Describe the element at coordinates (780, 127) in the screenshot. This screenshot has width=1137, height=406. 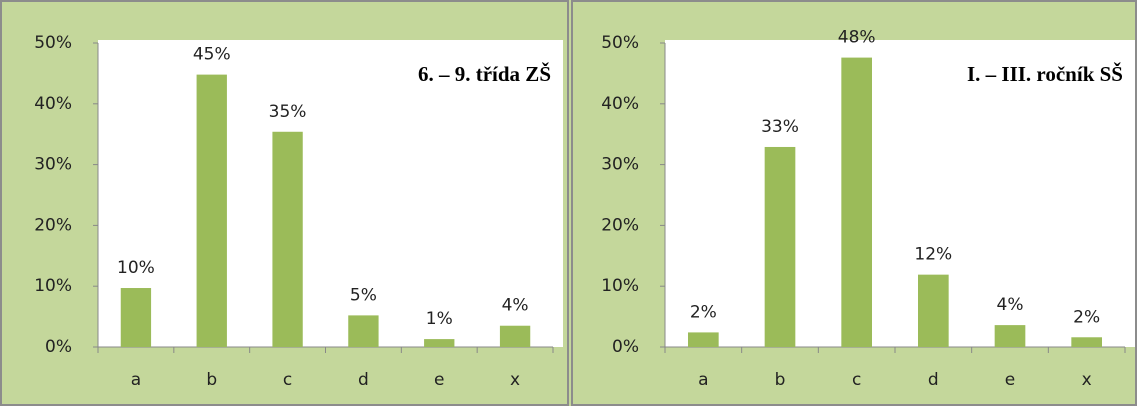
I see `data-label: 33%` at that location.